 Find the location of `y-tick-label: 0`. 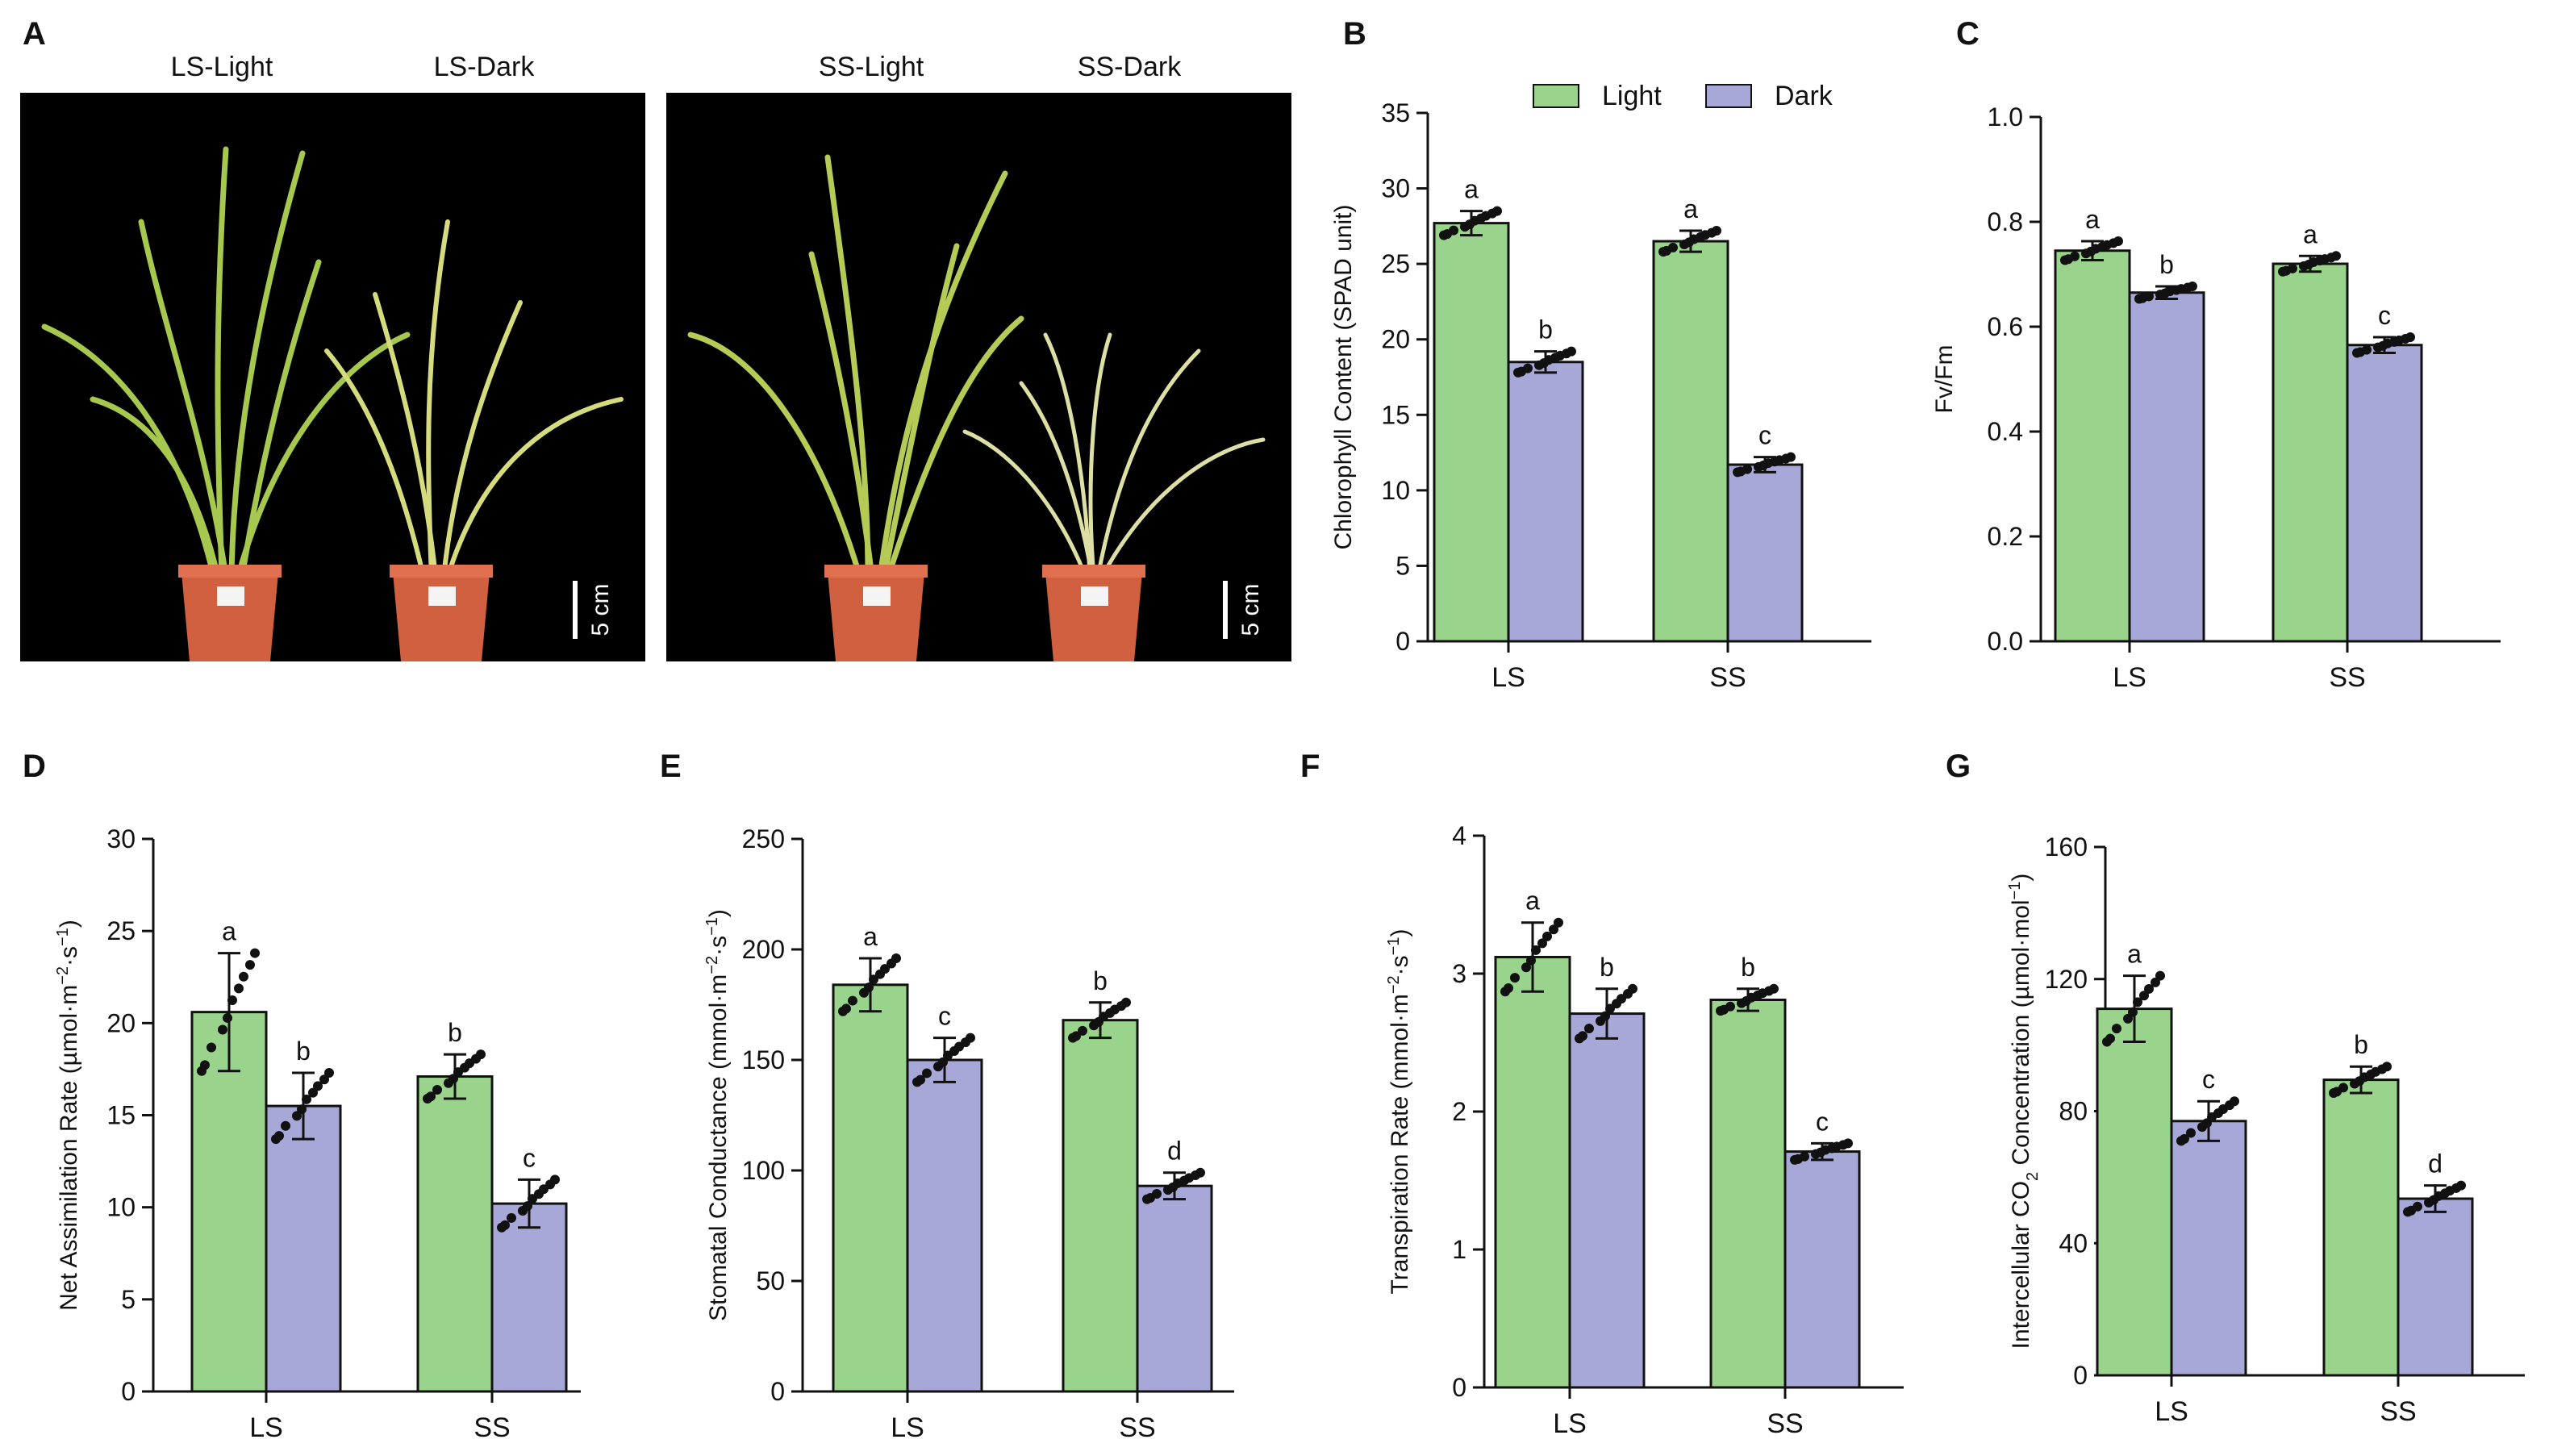

y-tick-label: 0 is located at coordinates (1402, 641).